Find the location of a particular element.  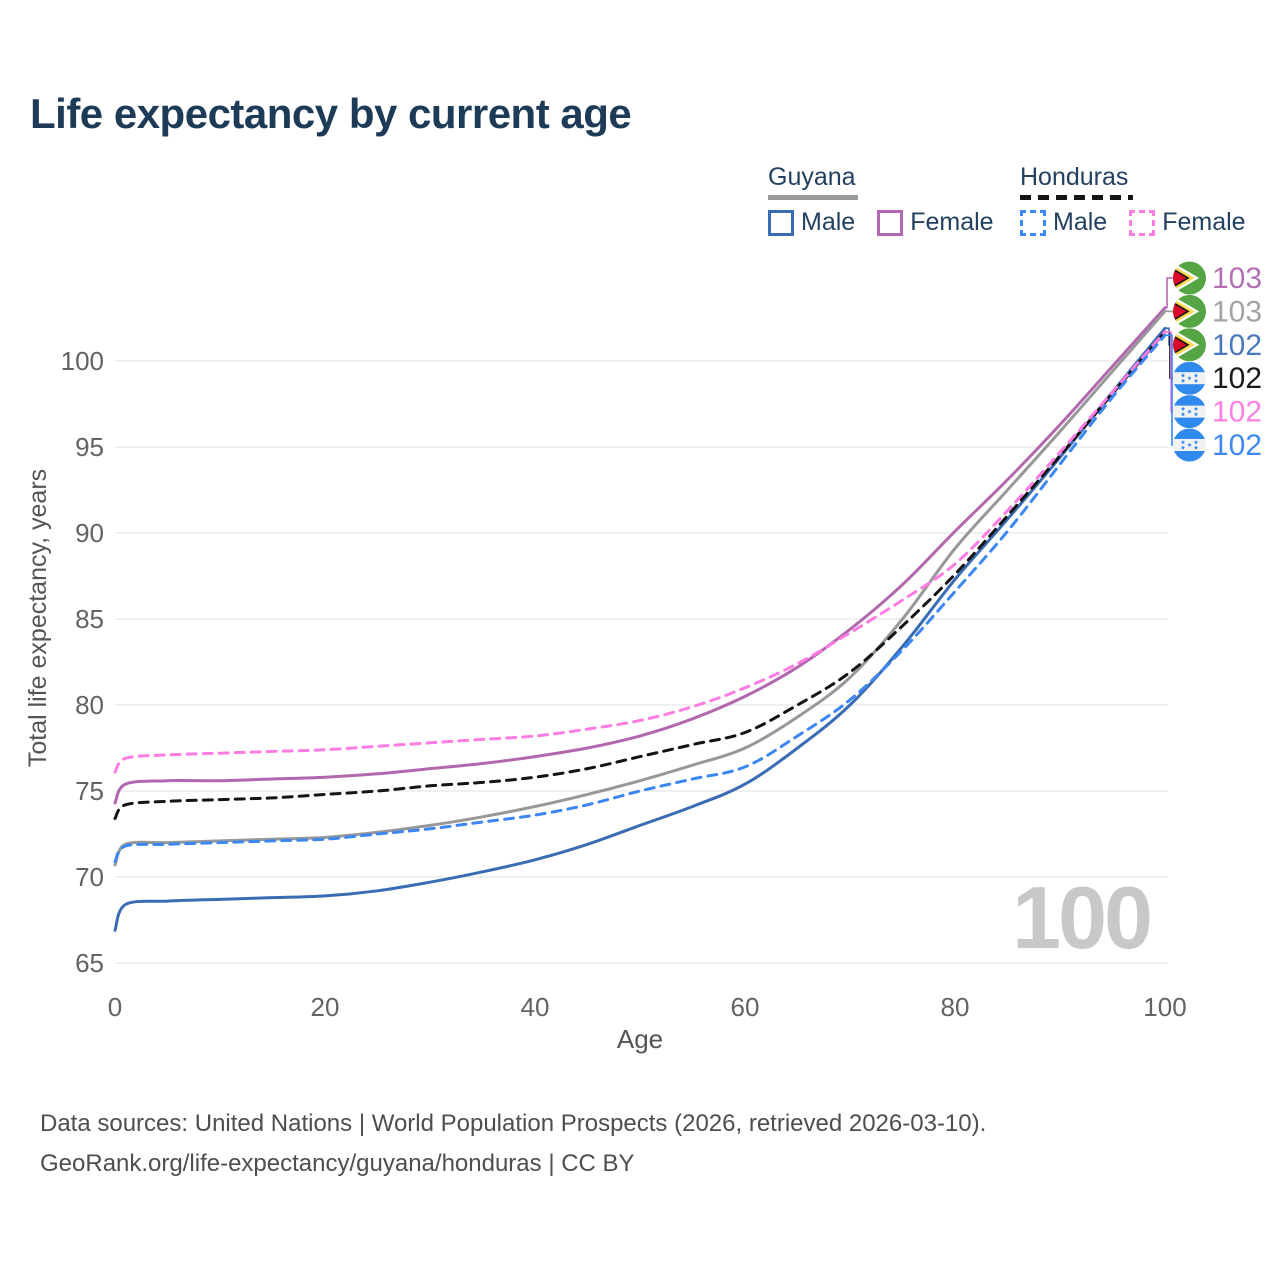

x-tick-label-40: 40 is located at coordinates (535, 1007).